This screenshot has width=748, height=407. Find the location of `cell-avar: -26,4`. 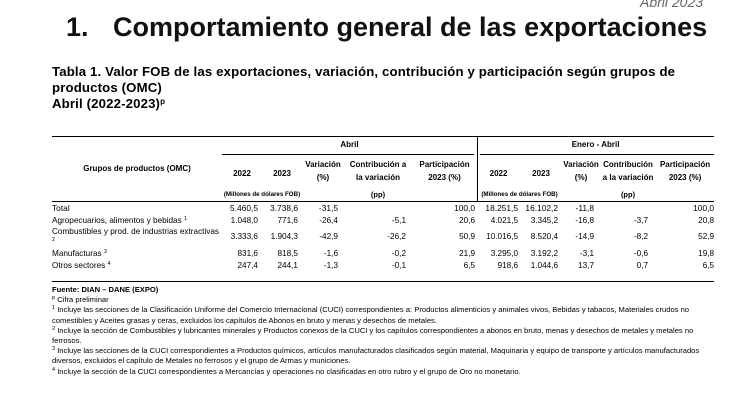

cell-avar: -26,4 is located at coordinates (328, 221).